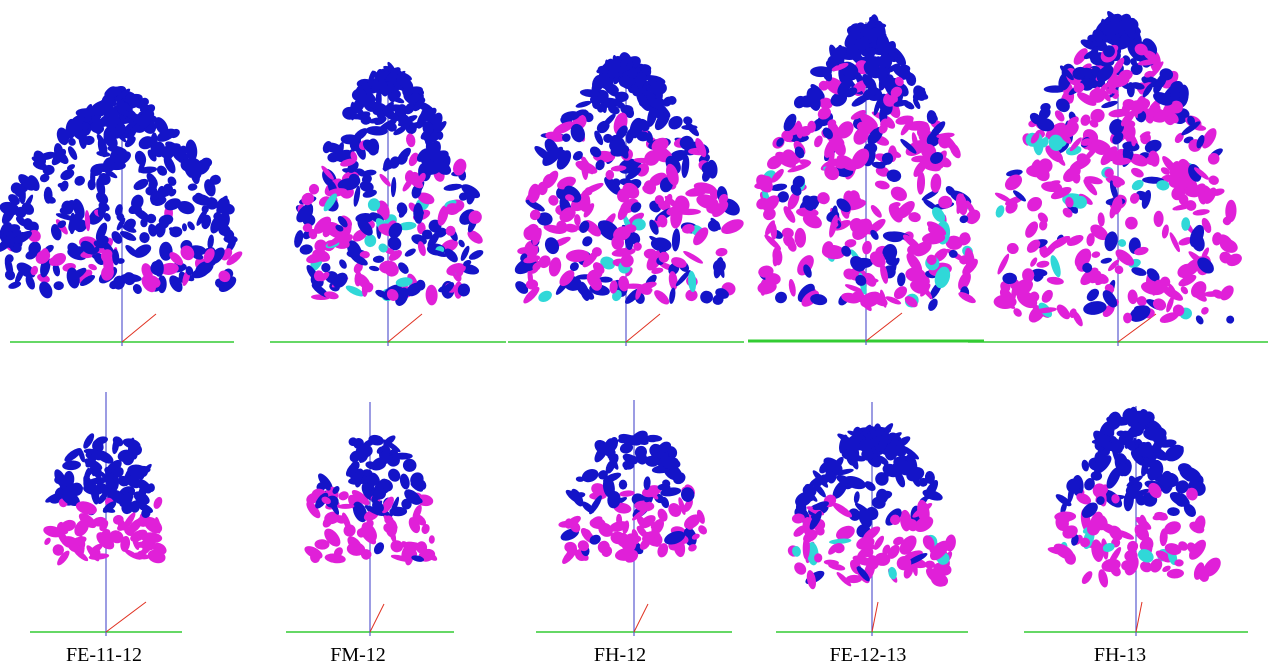 Image resolution: width=1271 pixels, height=668 pixels. What do you see at coordinates (620, 655) in the screenshot?
I see `caption-fh-12: FH-12` at bounding box center [620, 655].